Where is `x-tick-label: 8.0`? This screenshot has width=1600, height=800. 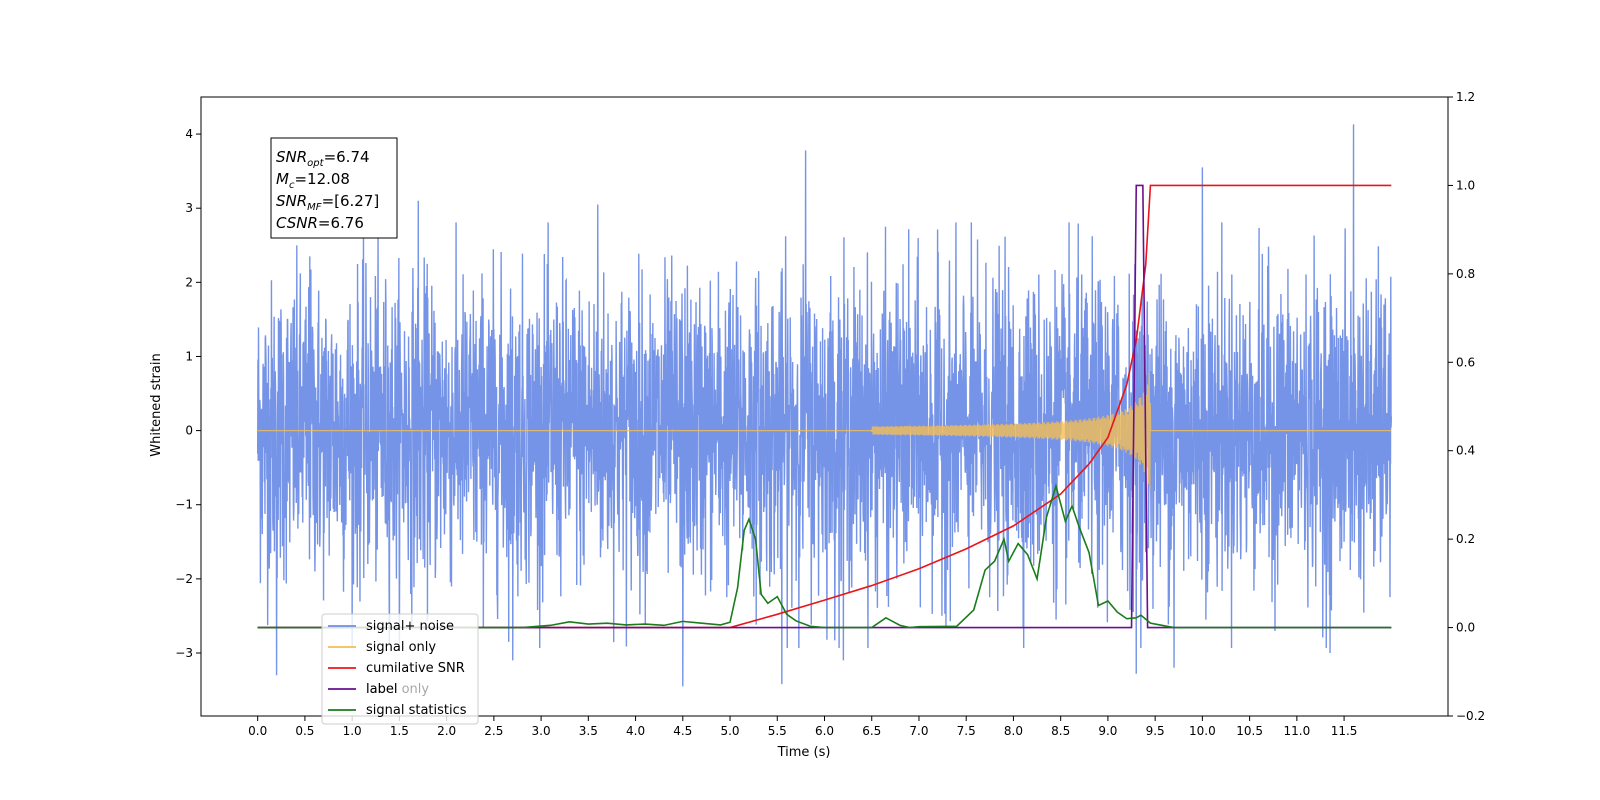
x-tick-label: 8.0 is located at coordinates (1013, 731).